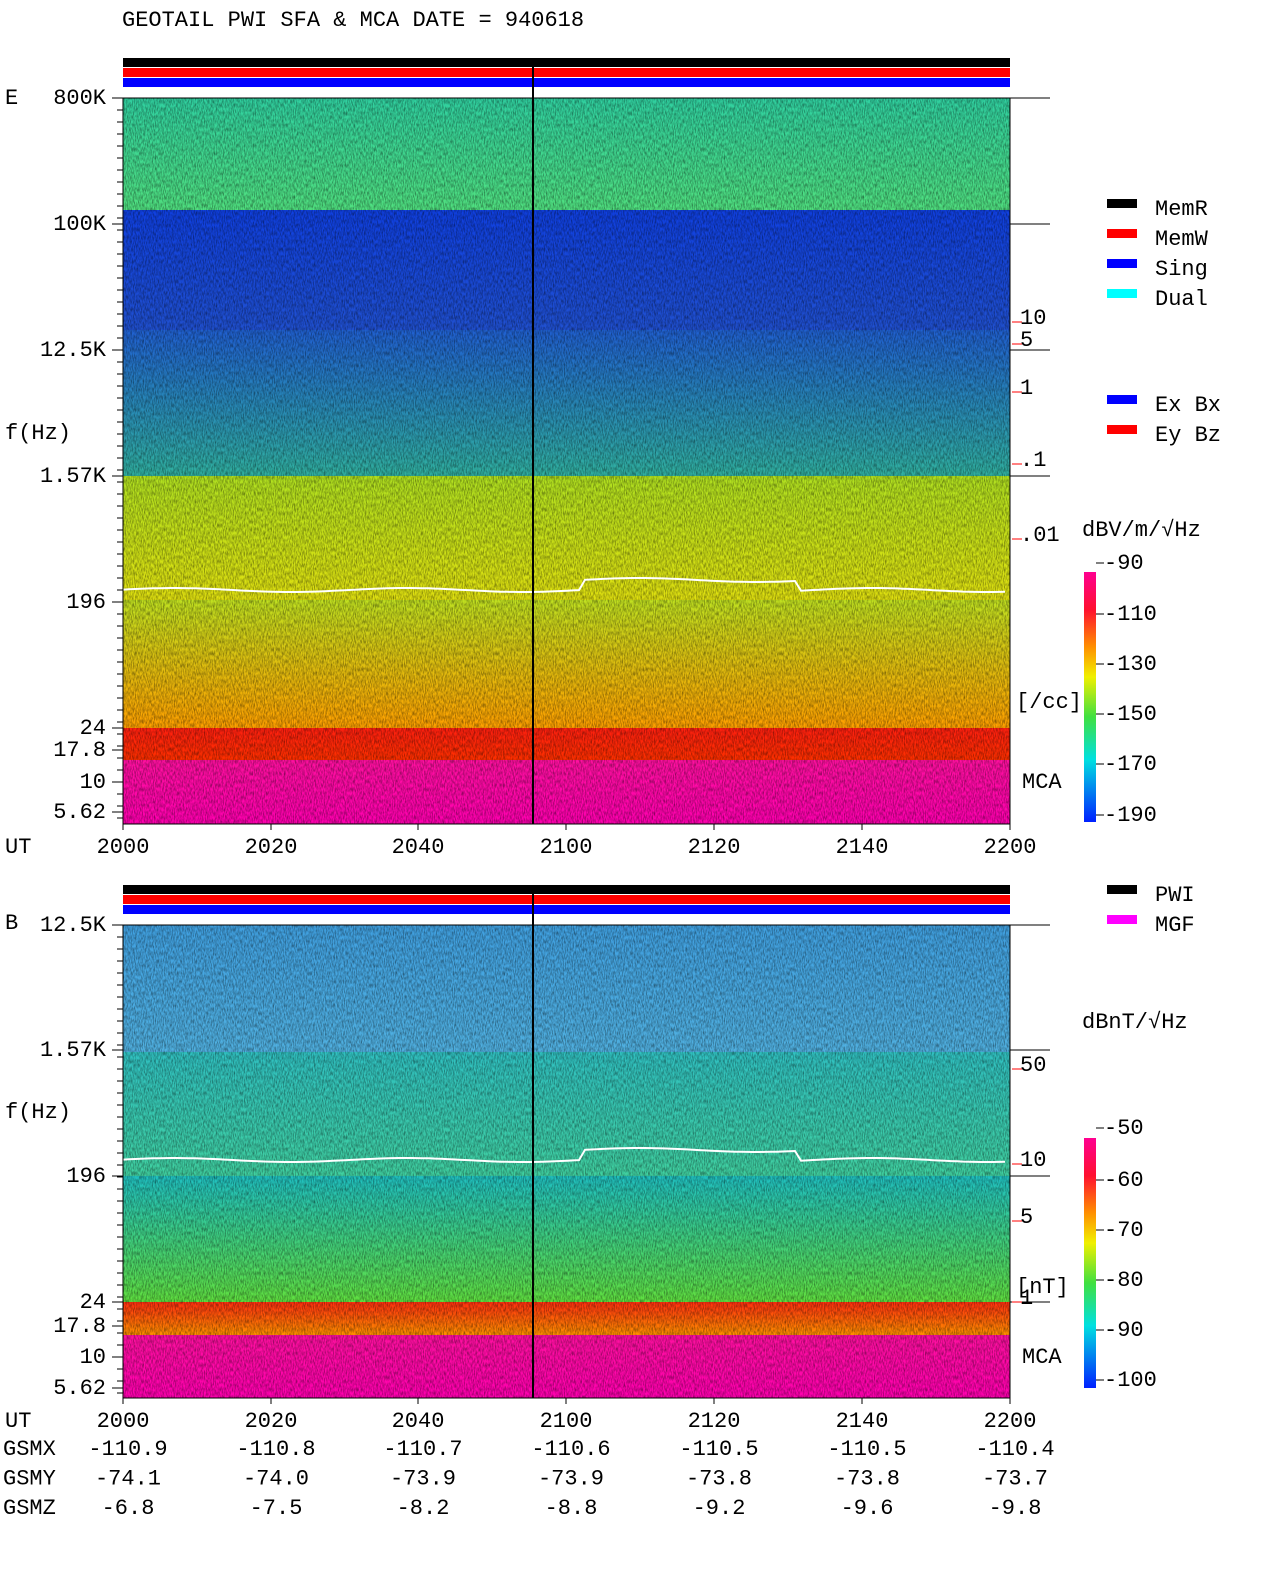  What do you see at coordinates (353, 20) in the screenshot?
I see `title: GEOTAIL PWI SFA & MCA DATE = 940618` at bounding box center [353, 20].